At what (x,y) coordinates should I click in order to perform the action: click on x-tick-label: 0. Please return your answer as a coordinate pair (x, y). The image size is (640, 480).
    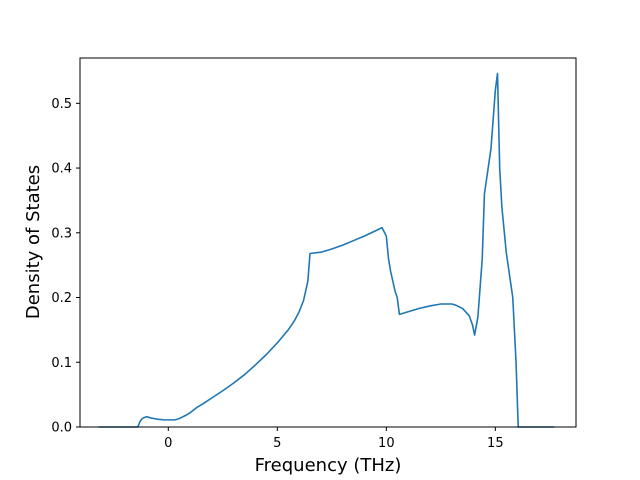
    Looking at the image, I should click on (168, 443).